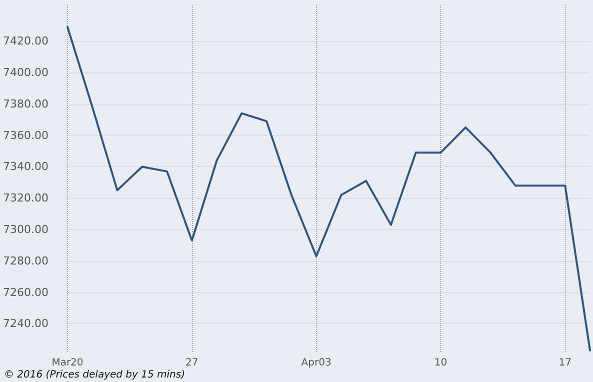 The image size is (593, 382). Describe the element at coordinates (25, 261) in the screenshot. I see `y-tick-label: 7280.00` at that location.